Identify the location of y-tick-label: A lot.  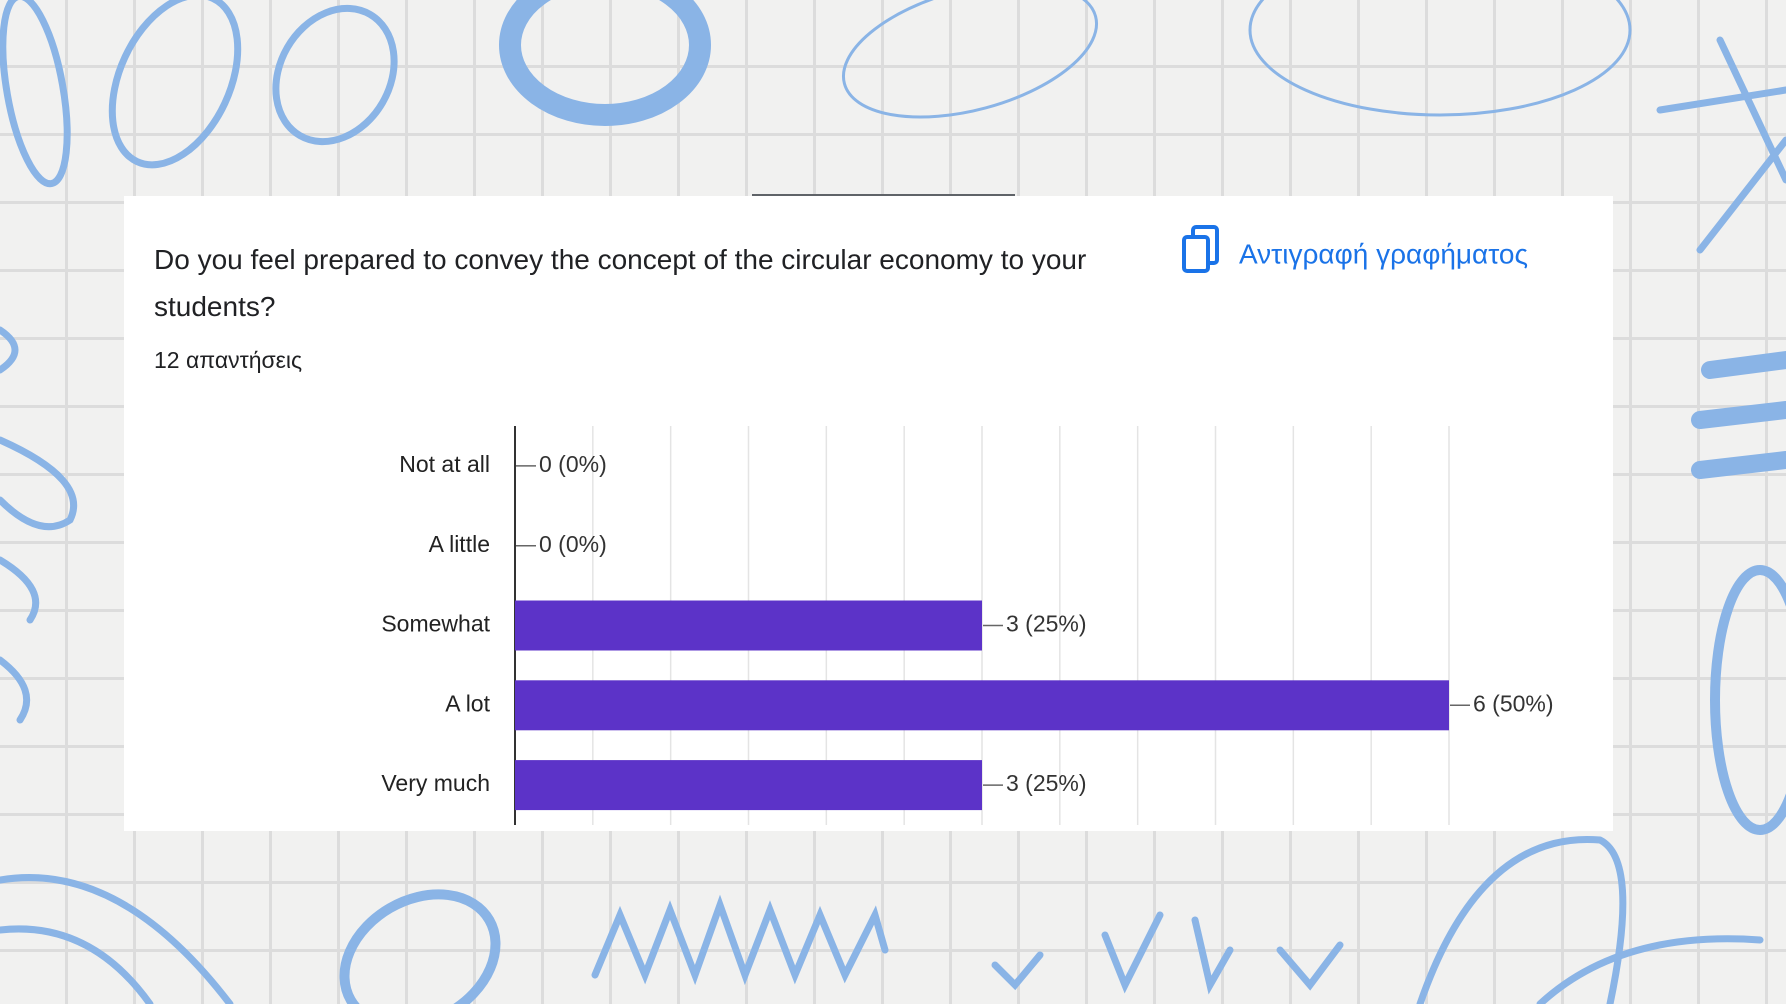
(467, 703).